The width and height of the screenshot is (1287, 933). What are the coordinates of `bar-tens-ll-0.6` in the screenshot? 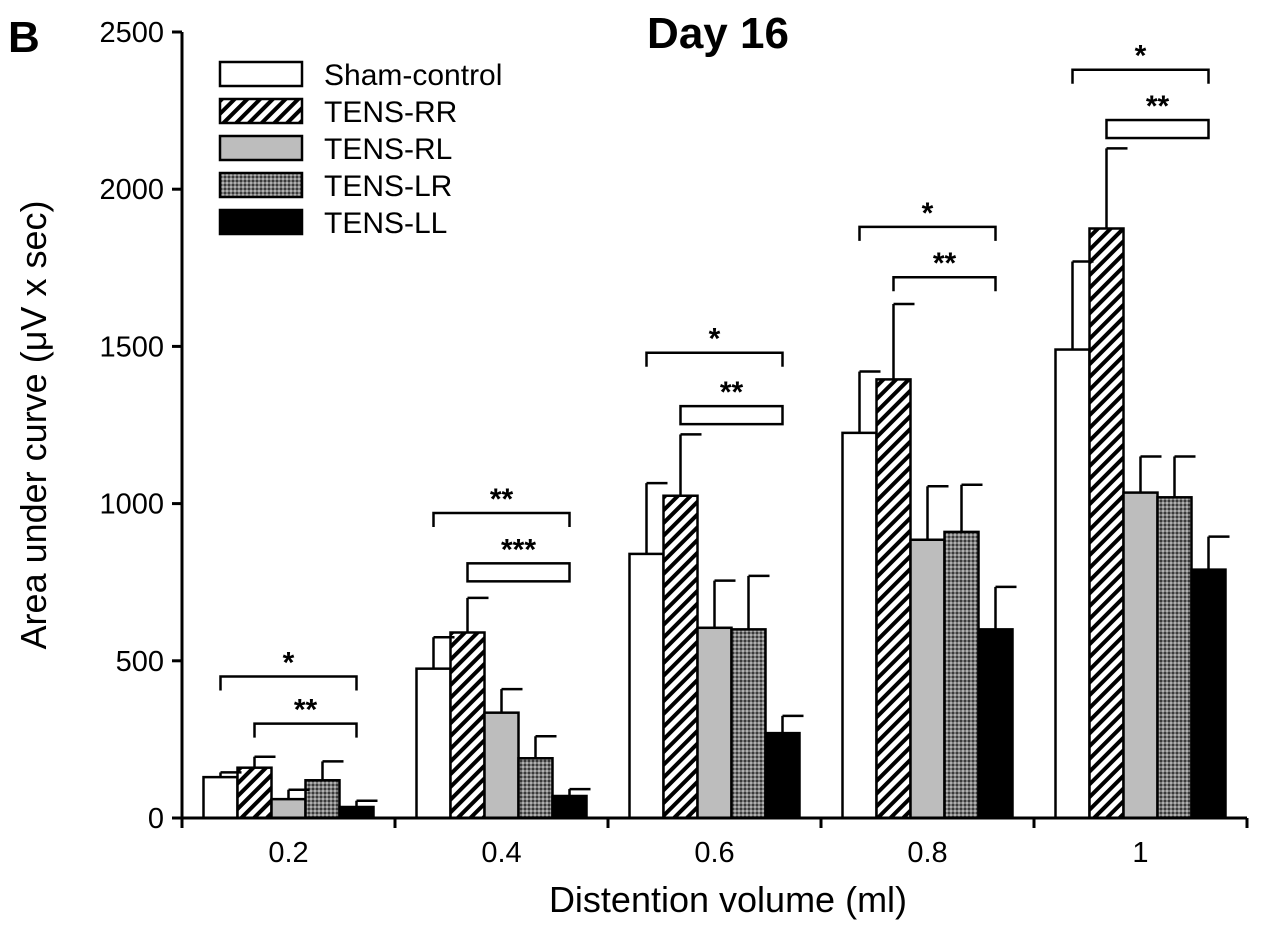 It's located at (782, 775).